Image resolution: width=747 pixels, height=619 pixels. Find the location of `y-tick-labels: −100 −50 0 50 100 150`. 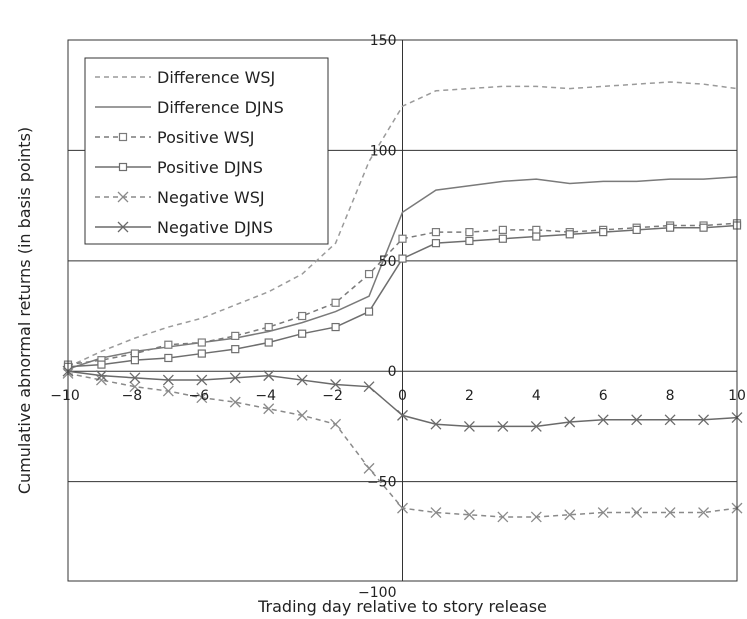

y-tick-labels: −100 −50 0 50 100 150 is located at coordinates (377, 317).